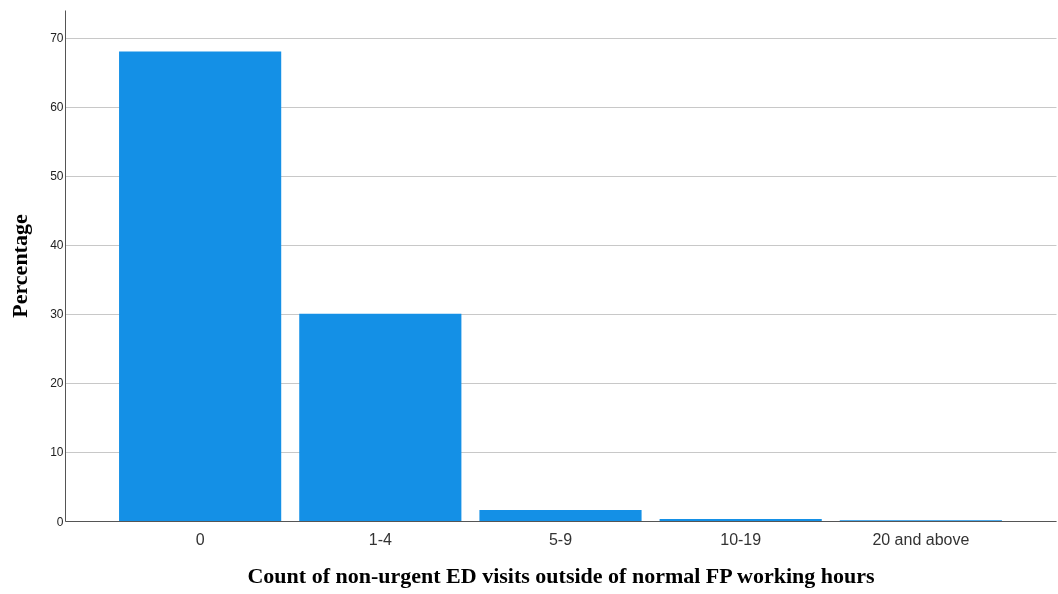  Describe the element at coordinates (57, 245) in the screenshot. I see `y-tick-label: 40` at that location.